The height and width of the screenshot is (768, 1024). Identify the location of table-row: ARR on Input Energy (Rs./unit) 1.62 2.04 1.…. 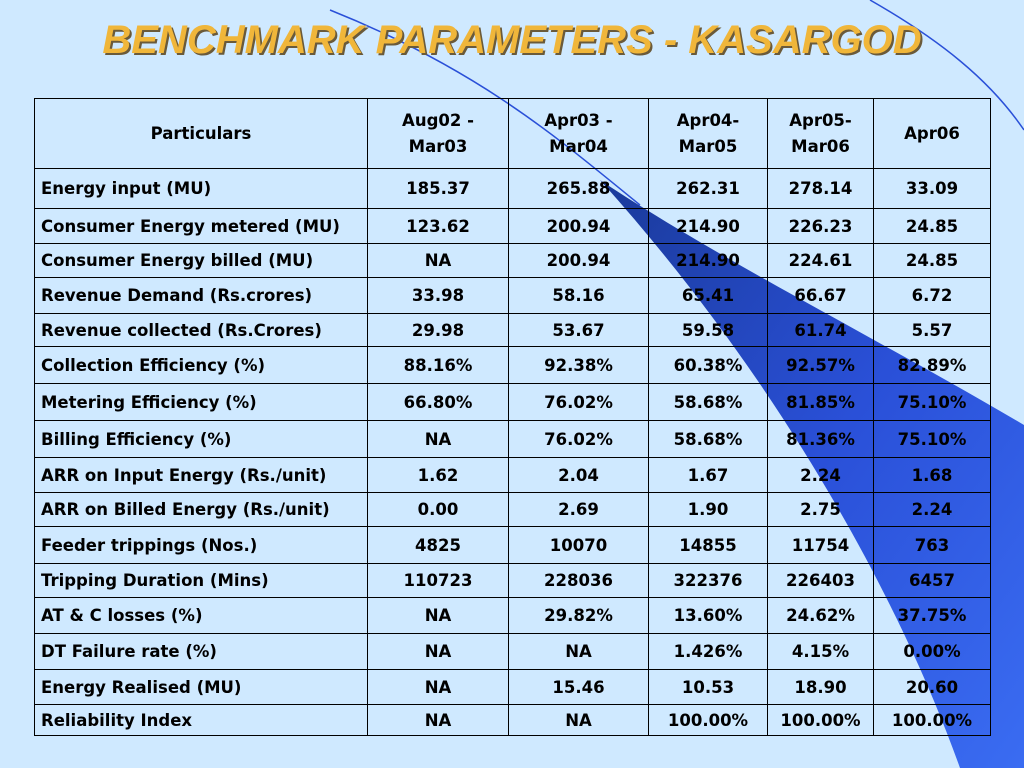
(512, 475).